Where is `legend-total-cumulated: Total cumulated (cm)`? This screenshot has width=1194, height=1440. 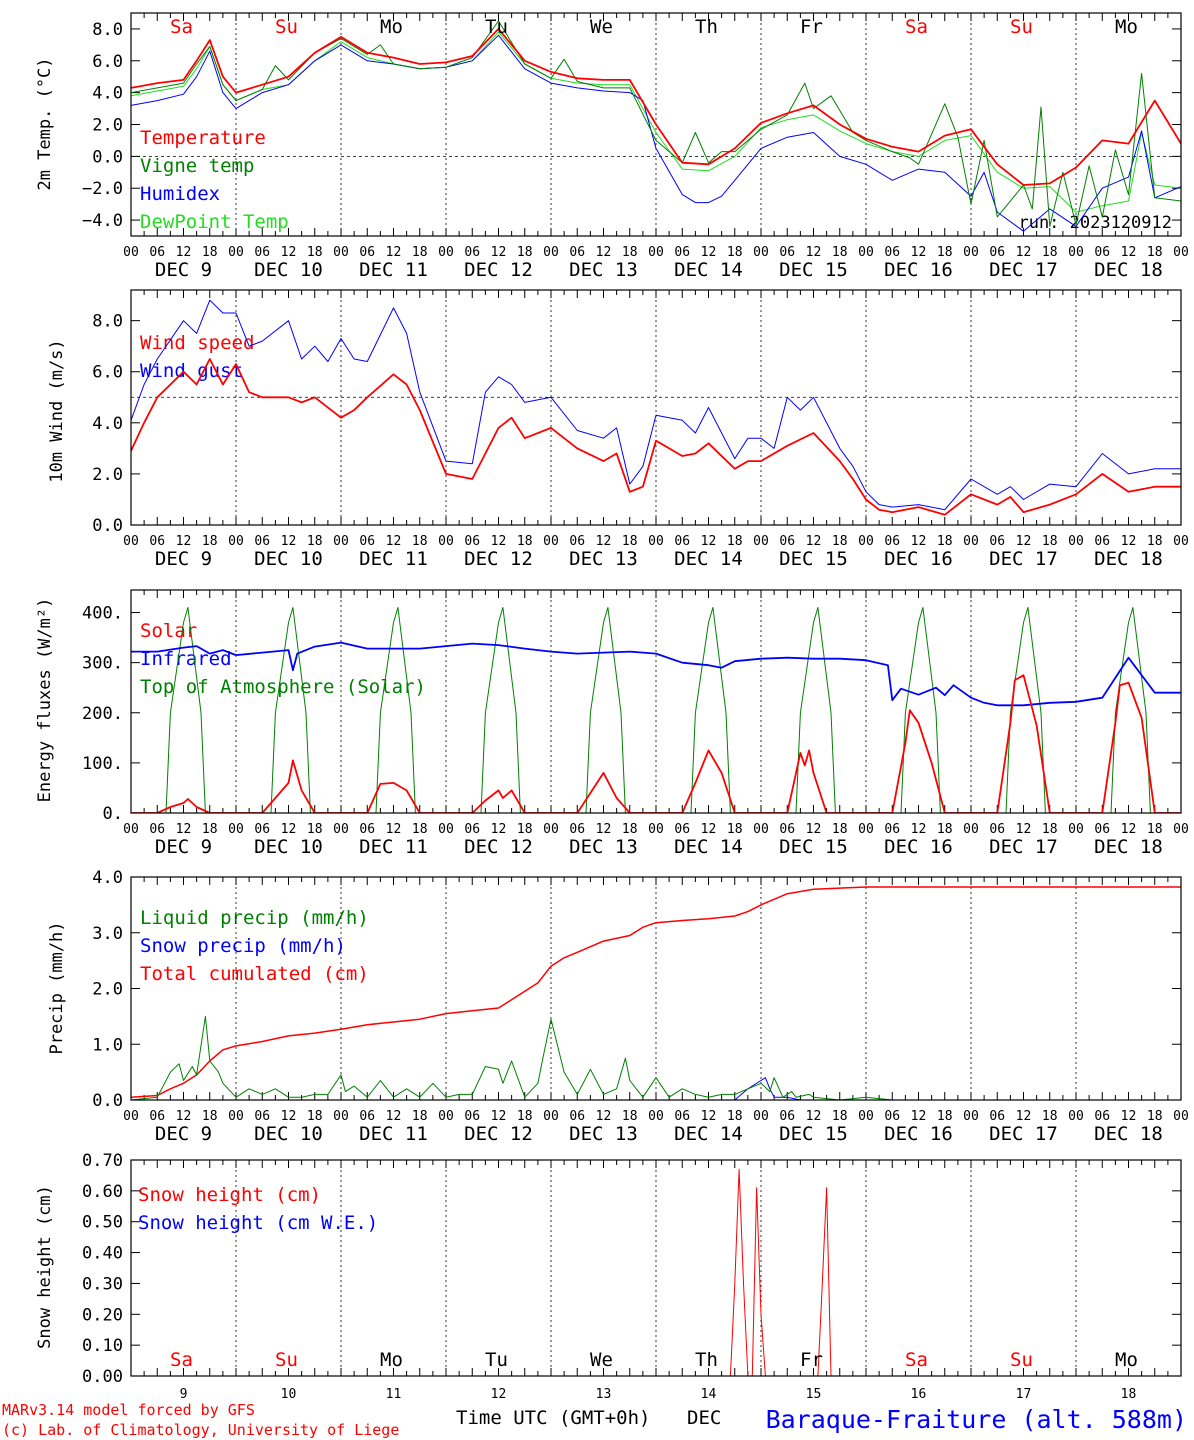
legend-total-cumulated: Total cumulated (cm) is located at coordinates (254, 974).